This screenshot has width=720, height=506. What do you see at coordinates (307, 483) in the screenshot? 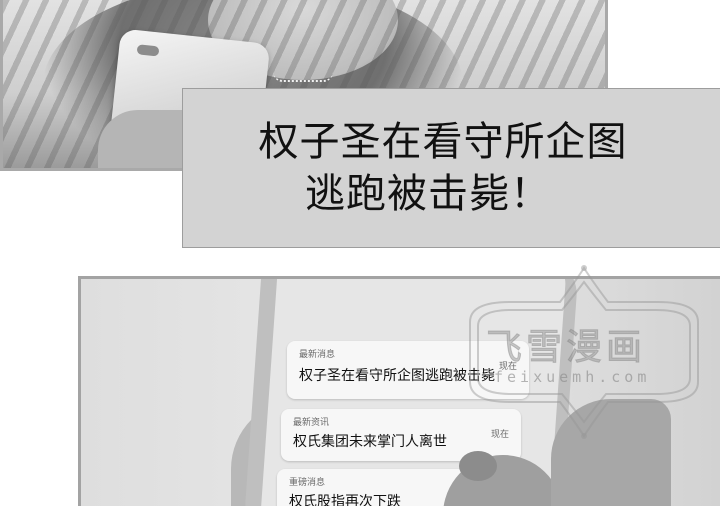
I see `notification-title: 重磅消息` at bounding box center [307, 483].